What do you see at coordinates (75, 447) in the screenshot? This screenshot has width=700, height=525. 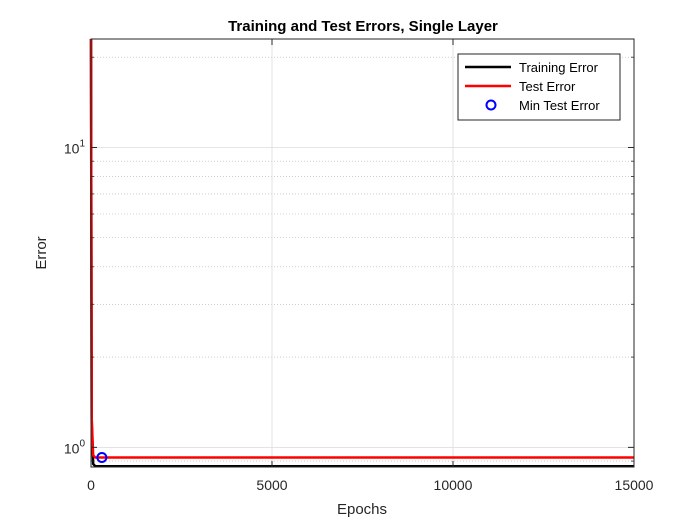 I see `y-tick-label: 10⁰` at bounding box center [75, 447].